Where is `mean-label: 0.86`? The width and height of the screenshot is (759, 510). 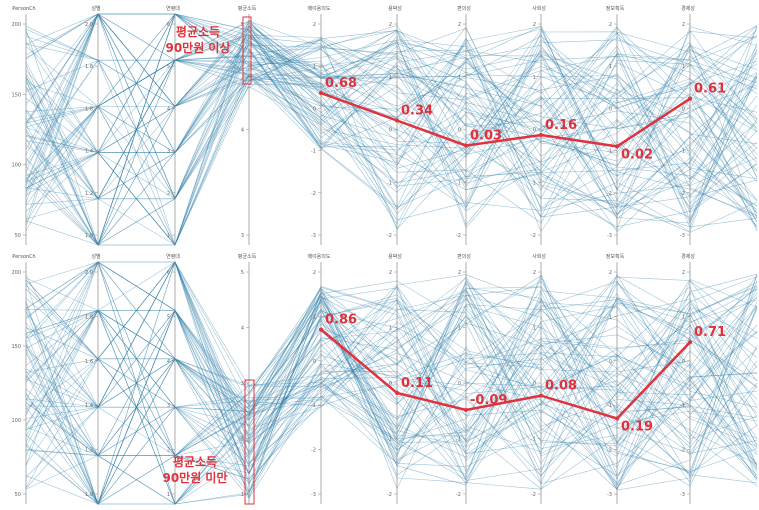
mean-label: 0.86 is located at coordinates (341, 320).